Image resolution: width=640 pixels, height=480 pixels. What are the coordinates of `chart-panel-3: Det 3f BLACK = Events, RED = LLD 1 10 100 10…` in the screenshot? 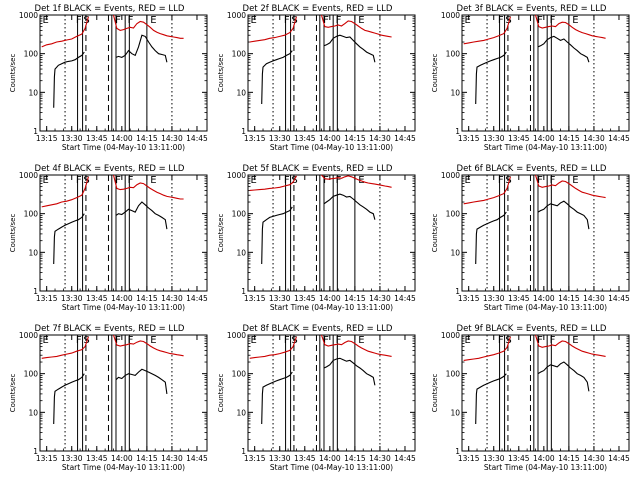 It's located at (530, 78).